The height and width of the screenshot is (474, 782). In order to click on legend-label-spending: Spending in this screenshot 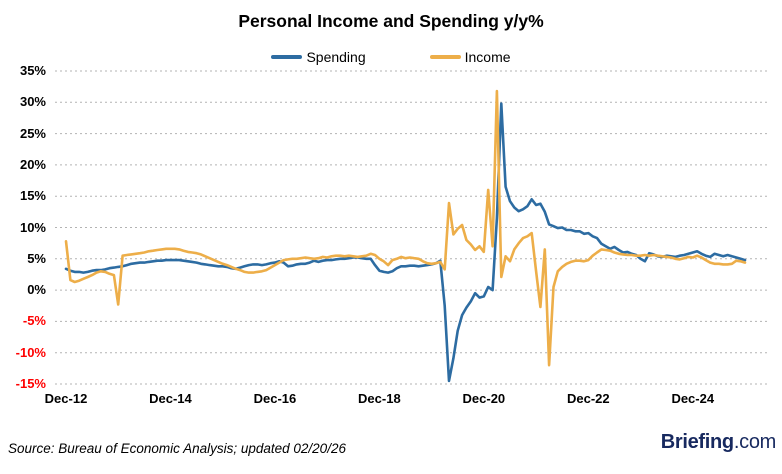, I will do `click(336, 57)`.